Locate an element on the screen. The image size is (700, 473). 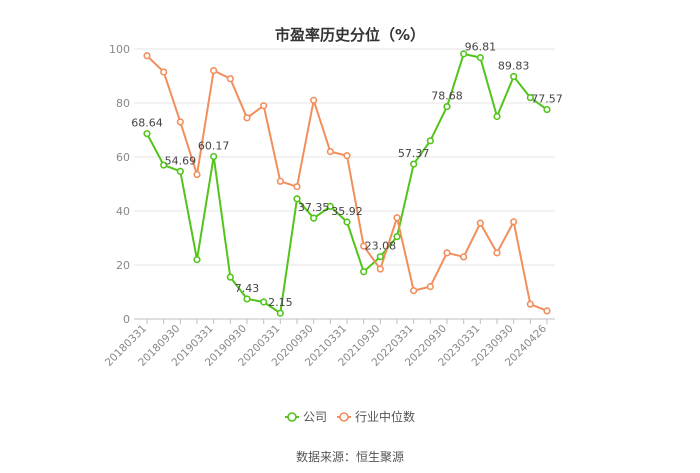
data-label: 68.64 is located at coordinates (147, 123).